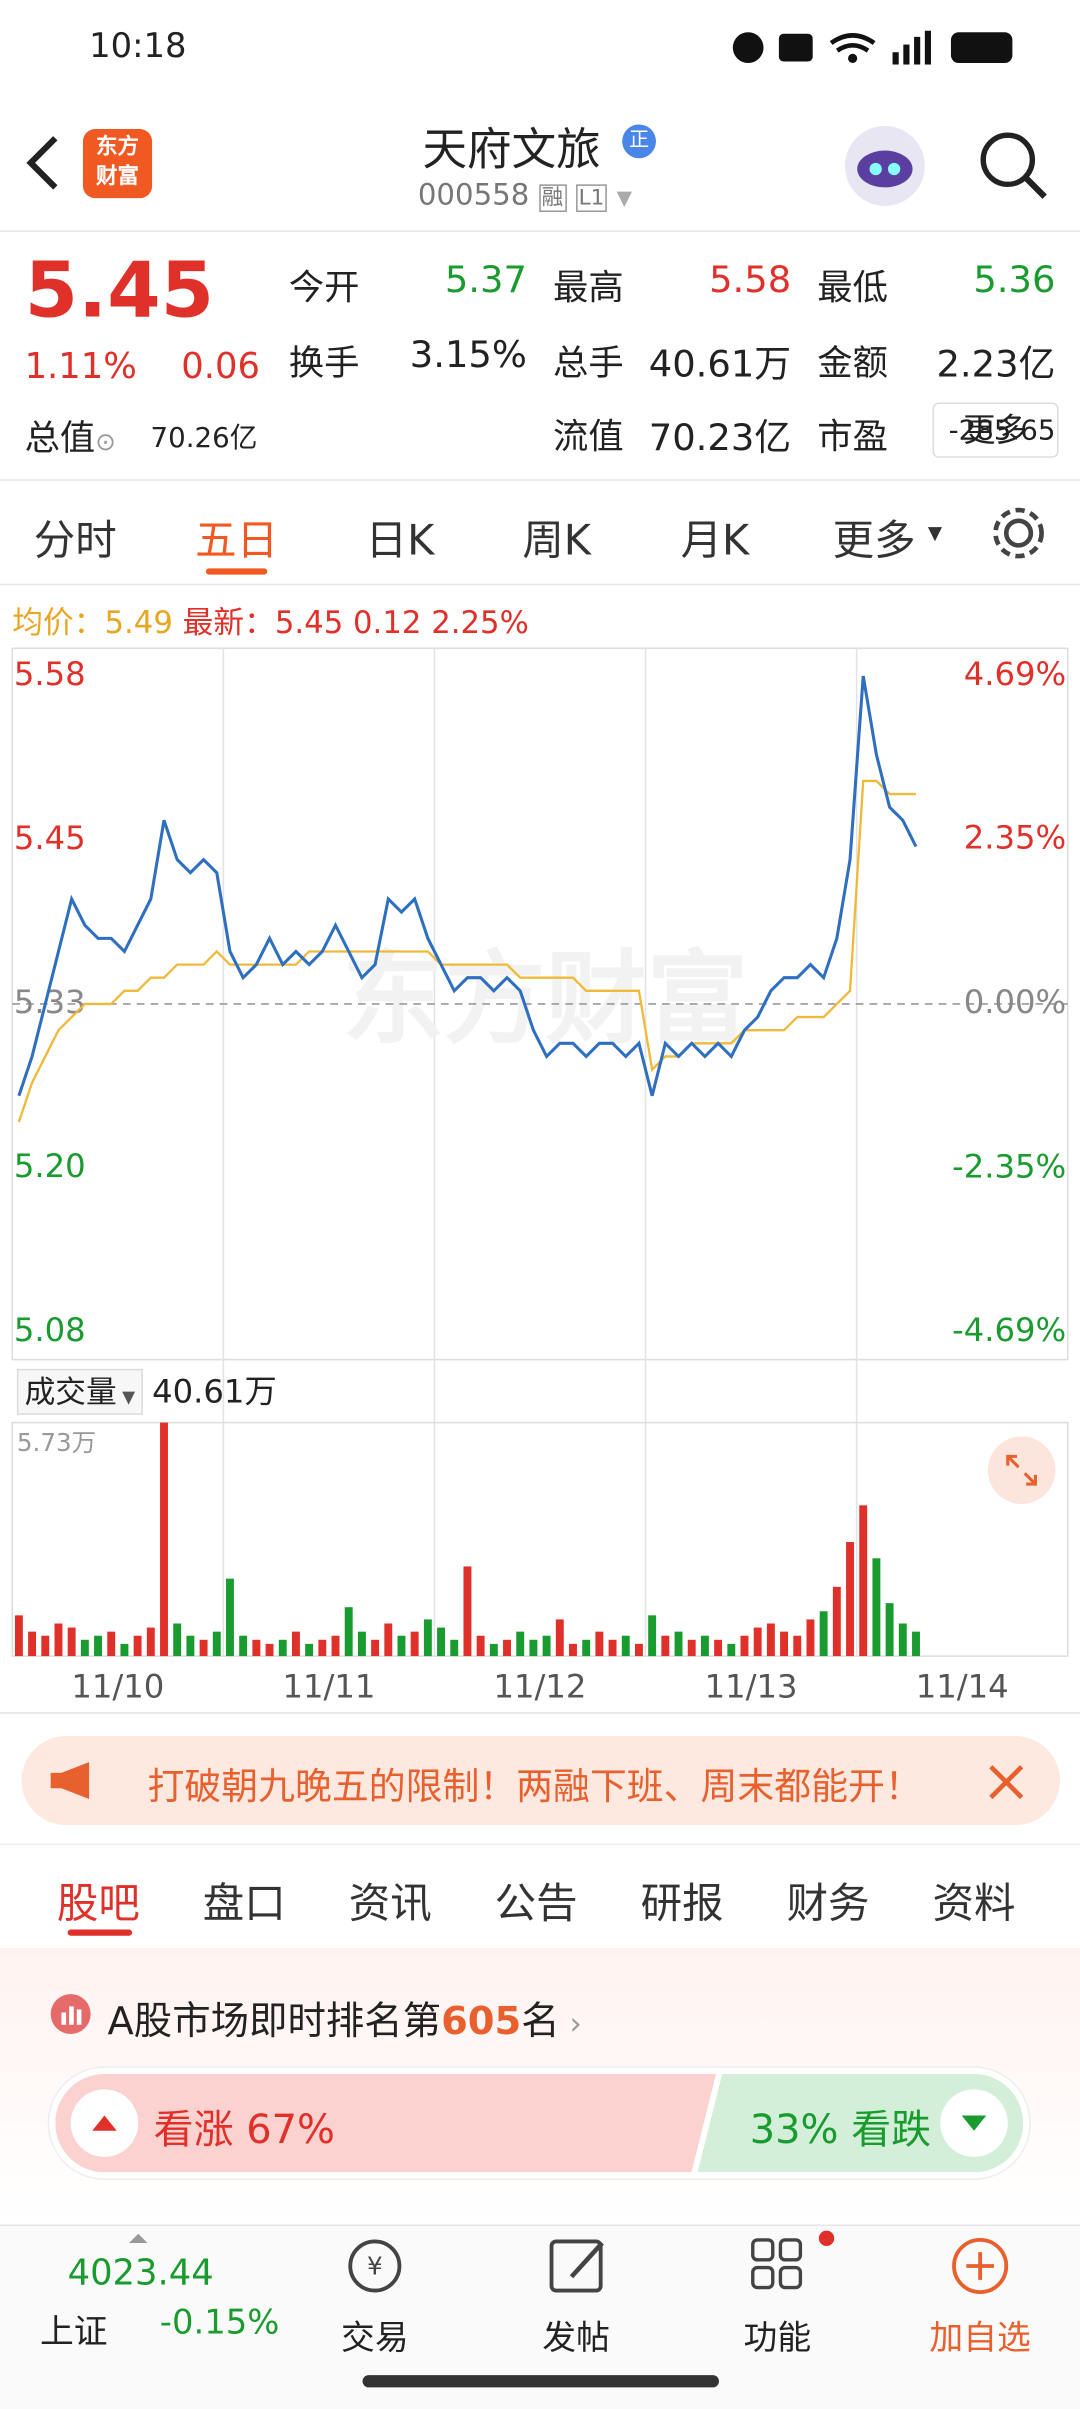  Describe the element at coordinates (1012, 164) in the screenshot. I see `search-button` at that location.